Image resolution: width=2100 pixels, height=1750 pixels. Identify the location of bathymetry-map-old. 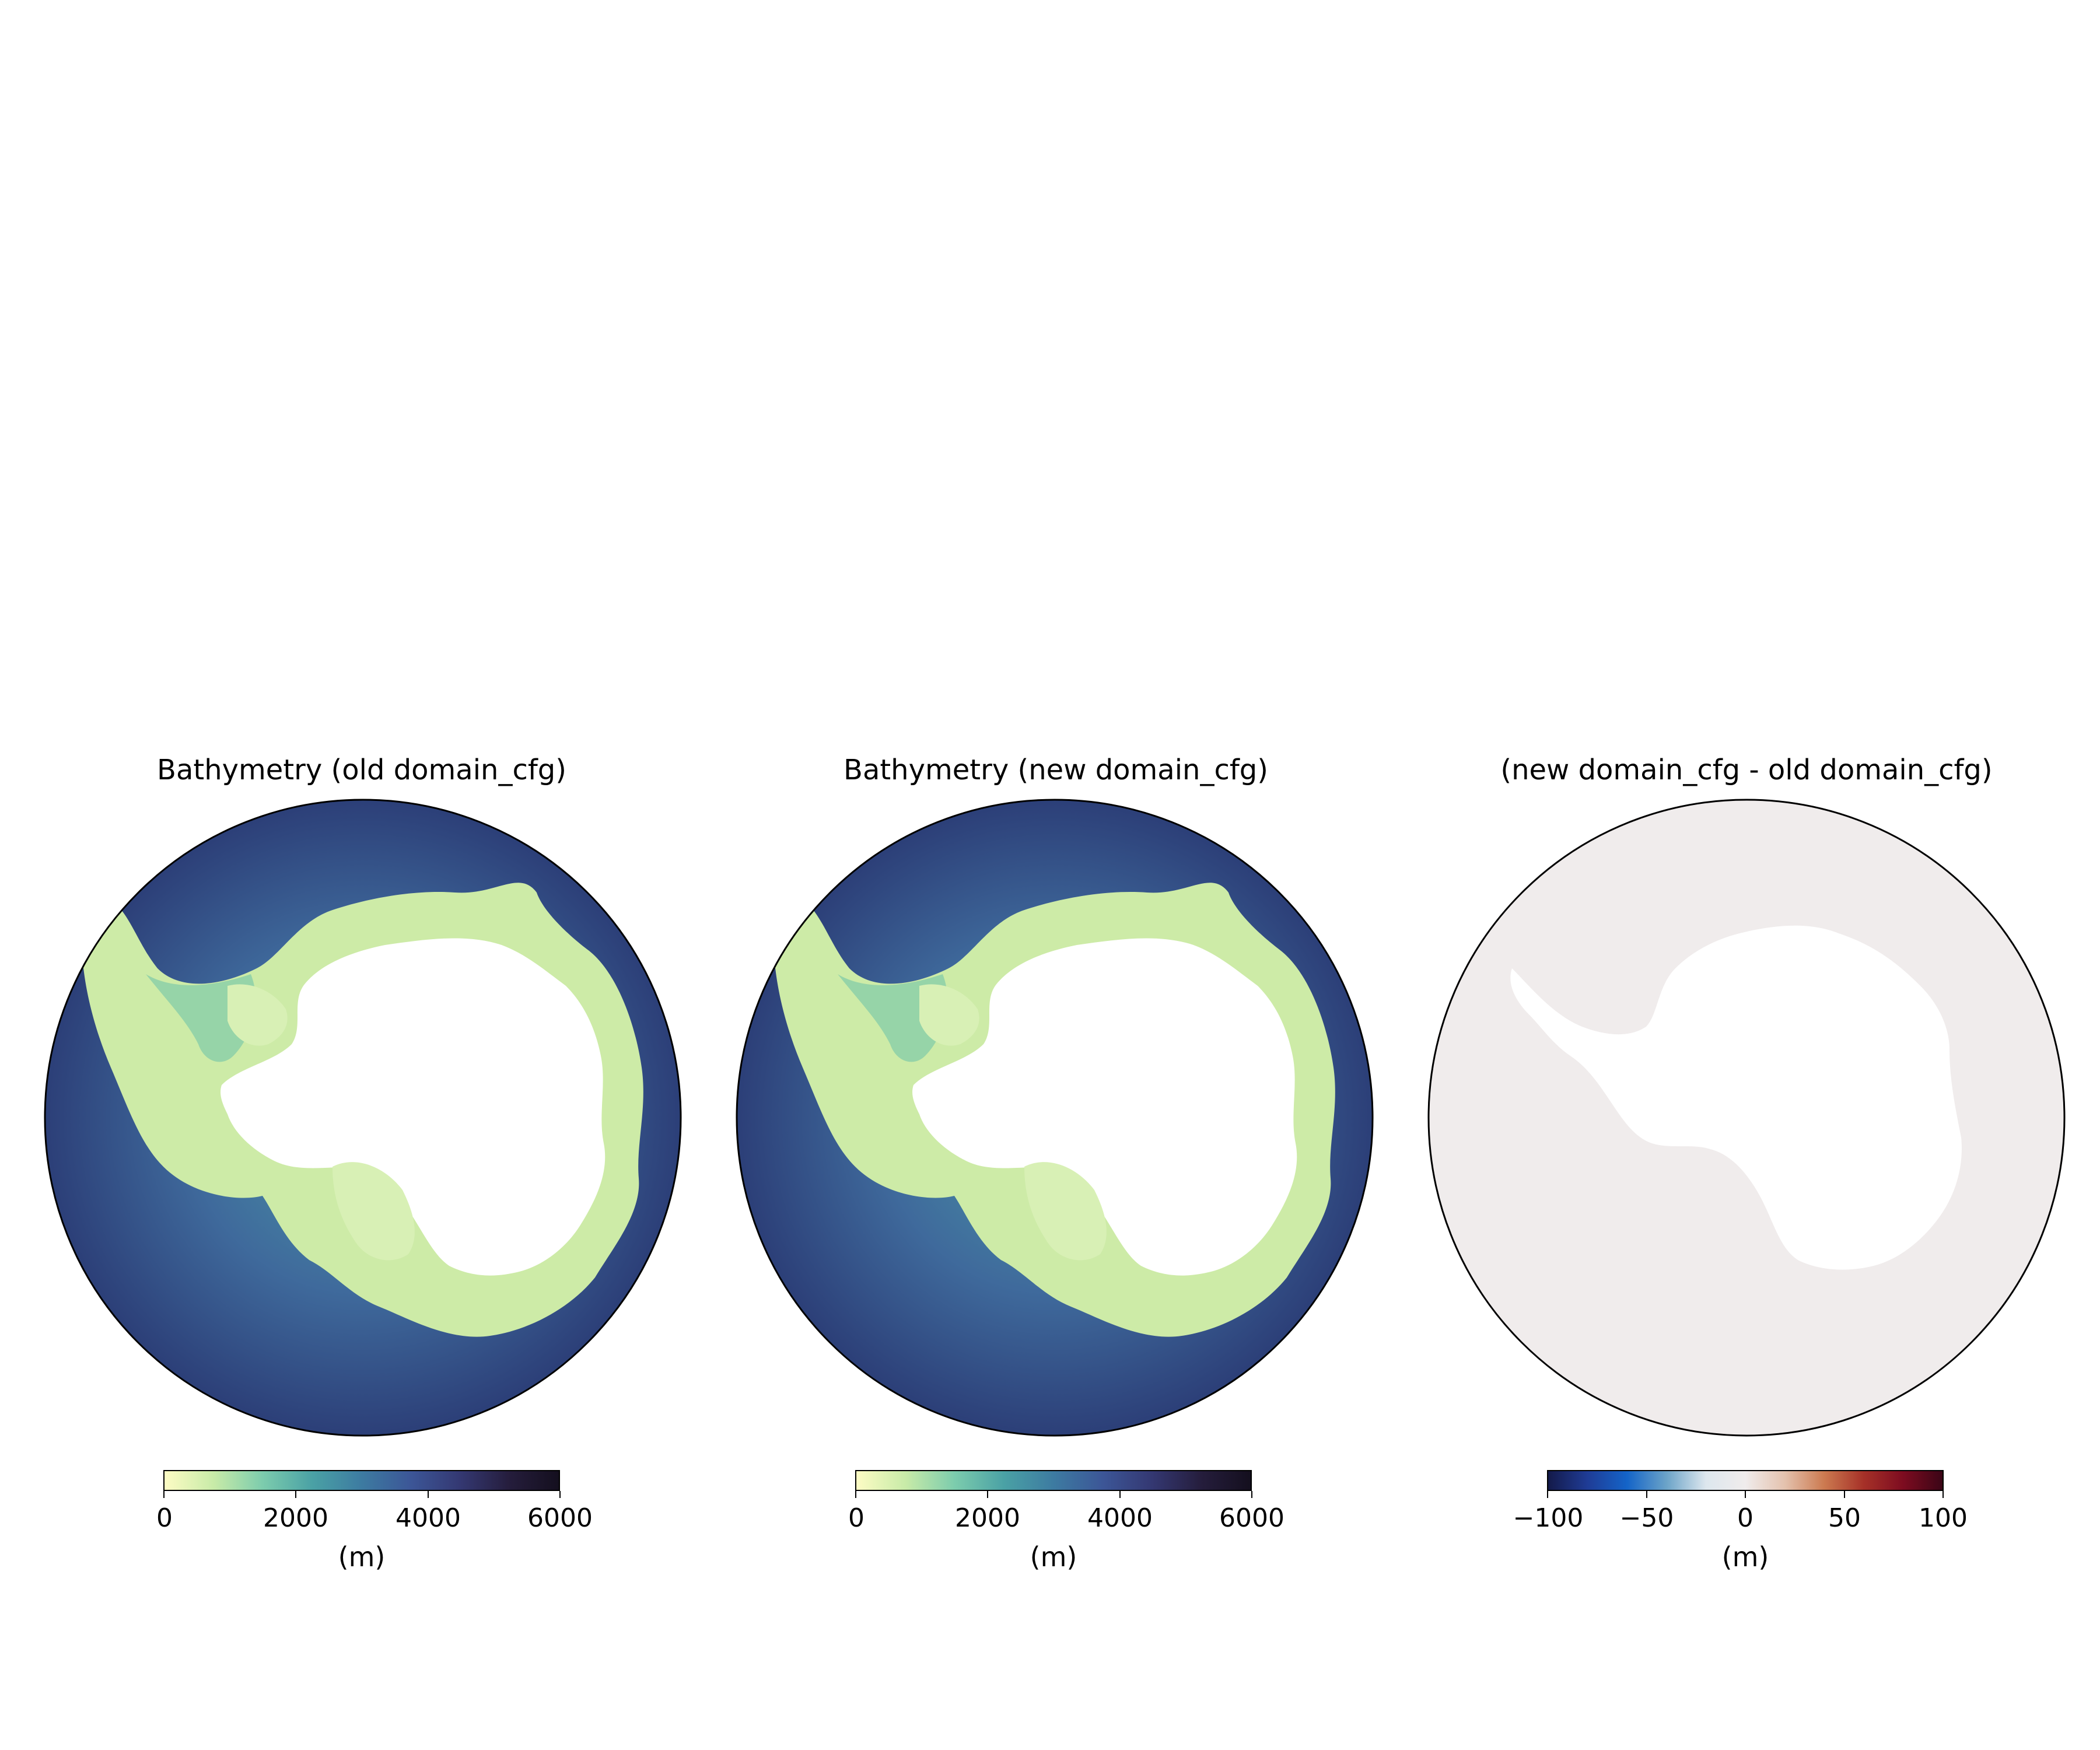
(363, 1118).